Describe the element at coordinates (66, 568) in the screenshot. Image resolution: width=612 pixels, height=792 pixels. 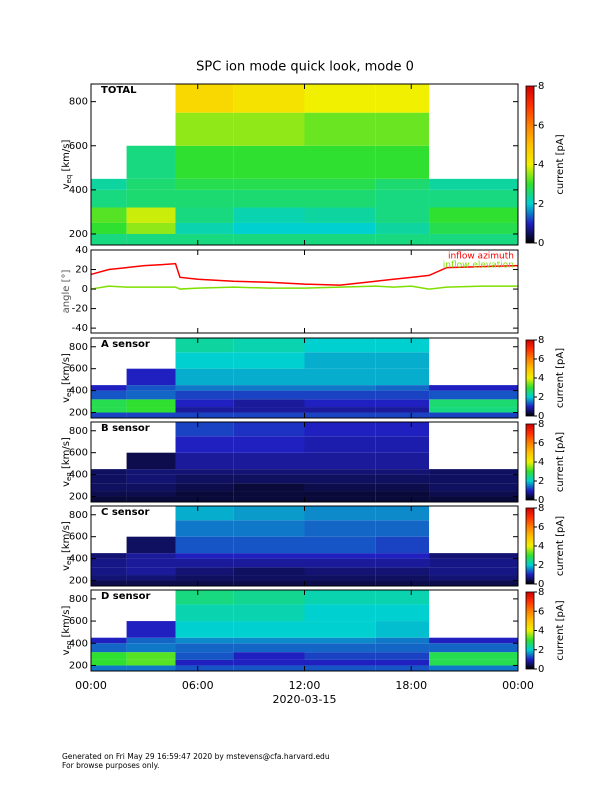
I see `y-axis-label-part: v` at that location.